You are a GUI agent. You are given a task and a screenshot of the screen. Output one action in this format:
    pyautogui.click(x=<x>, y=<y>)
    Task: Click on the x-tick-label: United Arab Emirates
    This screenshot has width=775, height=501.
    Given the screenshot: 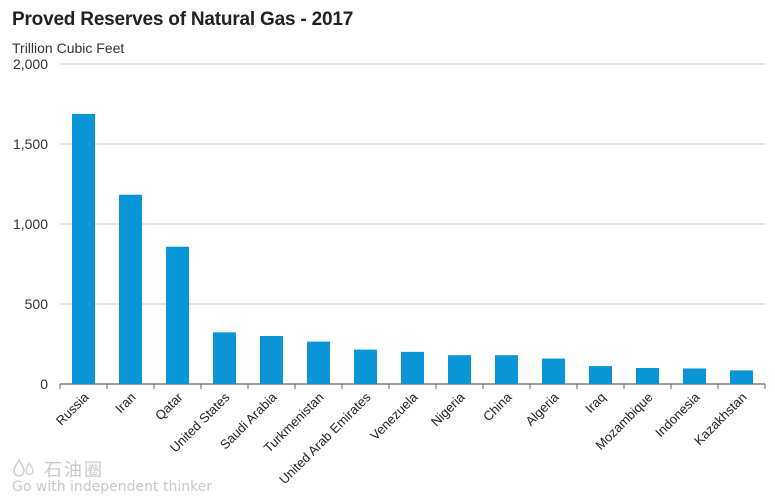 What is the action you would take?
    pyautogui.click(x=325, y=438)
    